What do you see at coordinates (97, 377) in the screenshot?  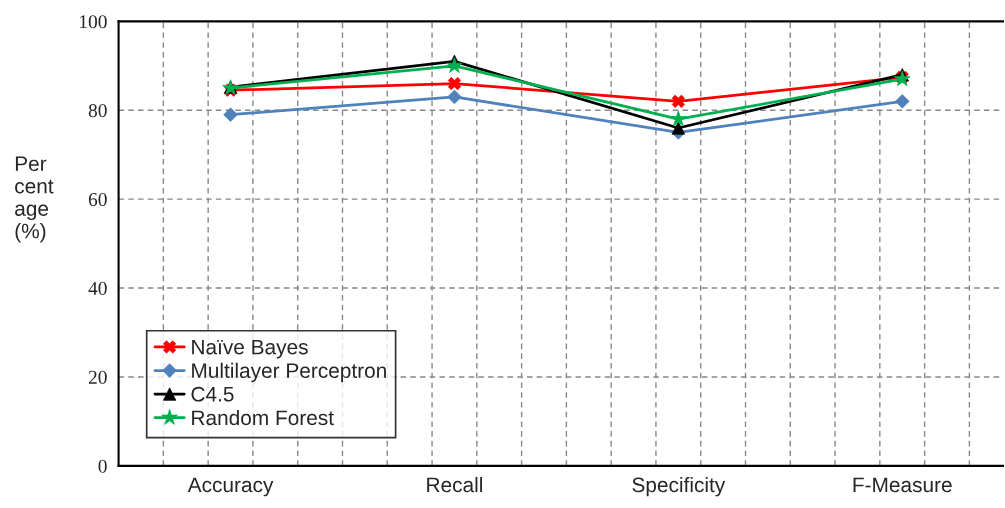 I see `y-tick-label: 20` at bounding box center [97, 377].